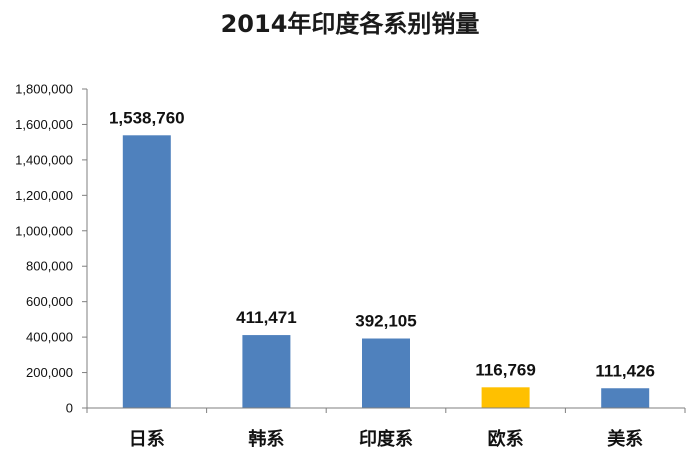 This screenshot has height=473, width=700. I want to click on x-tick-label: 印度系, so click(386, 439).